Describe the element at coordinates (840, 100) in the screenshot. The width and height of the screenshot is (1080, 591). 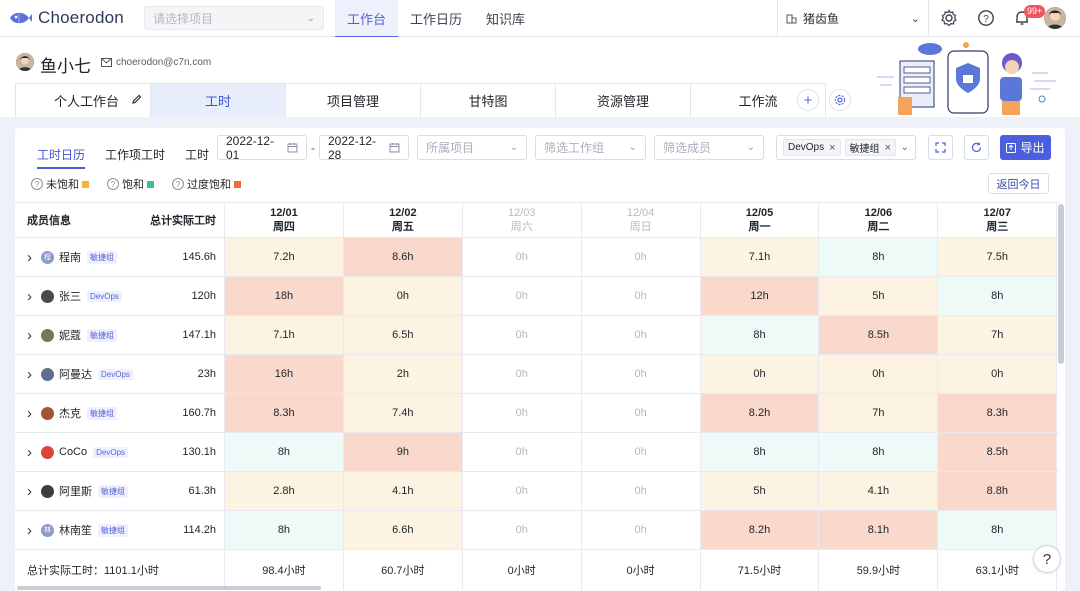
I see `tab-settings-button` at that location.